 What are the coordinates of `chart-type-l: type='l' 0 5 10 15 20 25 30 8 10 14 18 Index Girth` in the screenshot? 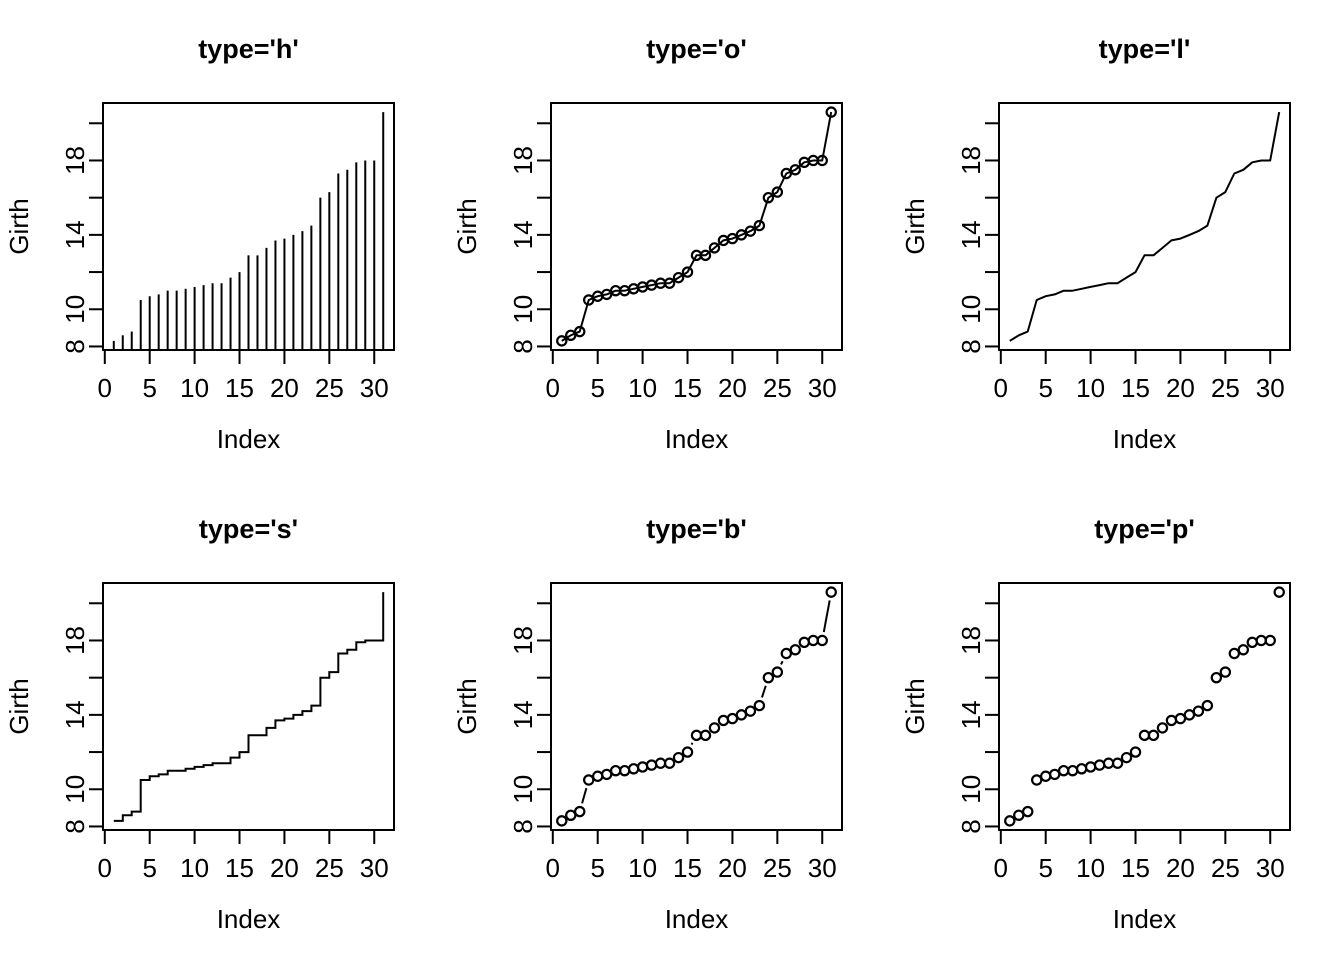 It's located at (1095, 244).